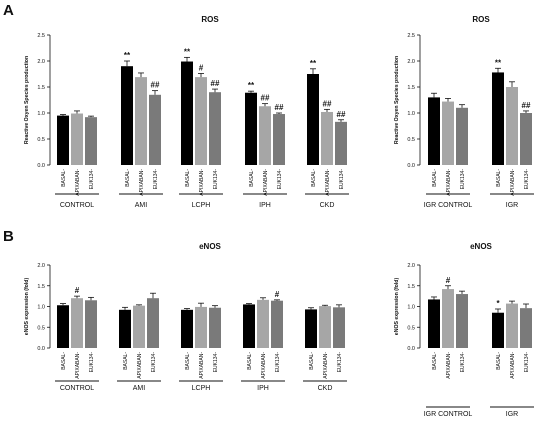 Image resolution: width=550 pixels, height=423 pixels. Describe the element at coordinates (498, 303) in the screenshot. I see `significance-label: *` at that location.